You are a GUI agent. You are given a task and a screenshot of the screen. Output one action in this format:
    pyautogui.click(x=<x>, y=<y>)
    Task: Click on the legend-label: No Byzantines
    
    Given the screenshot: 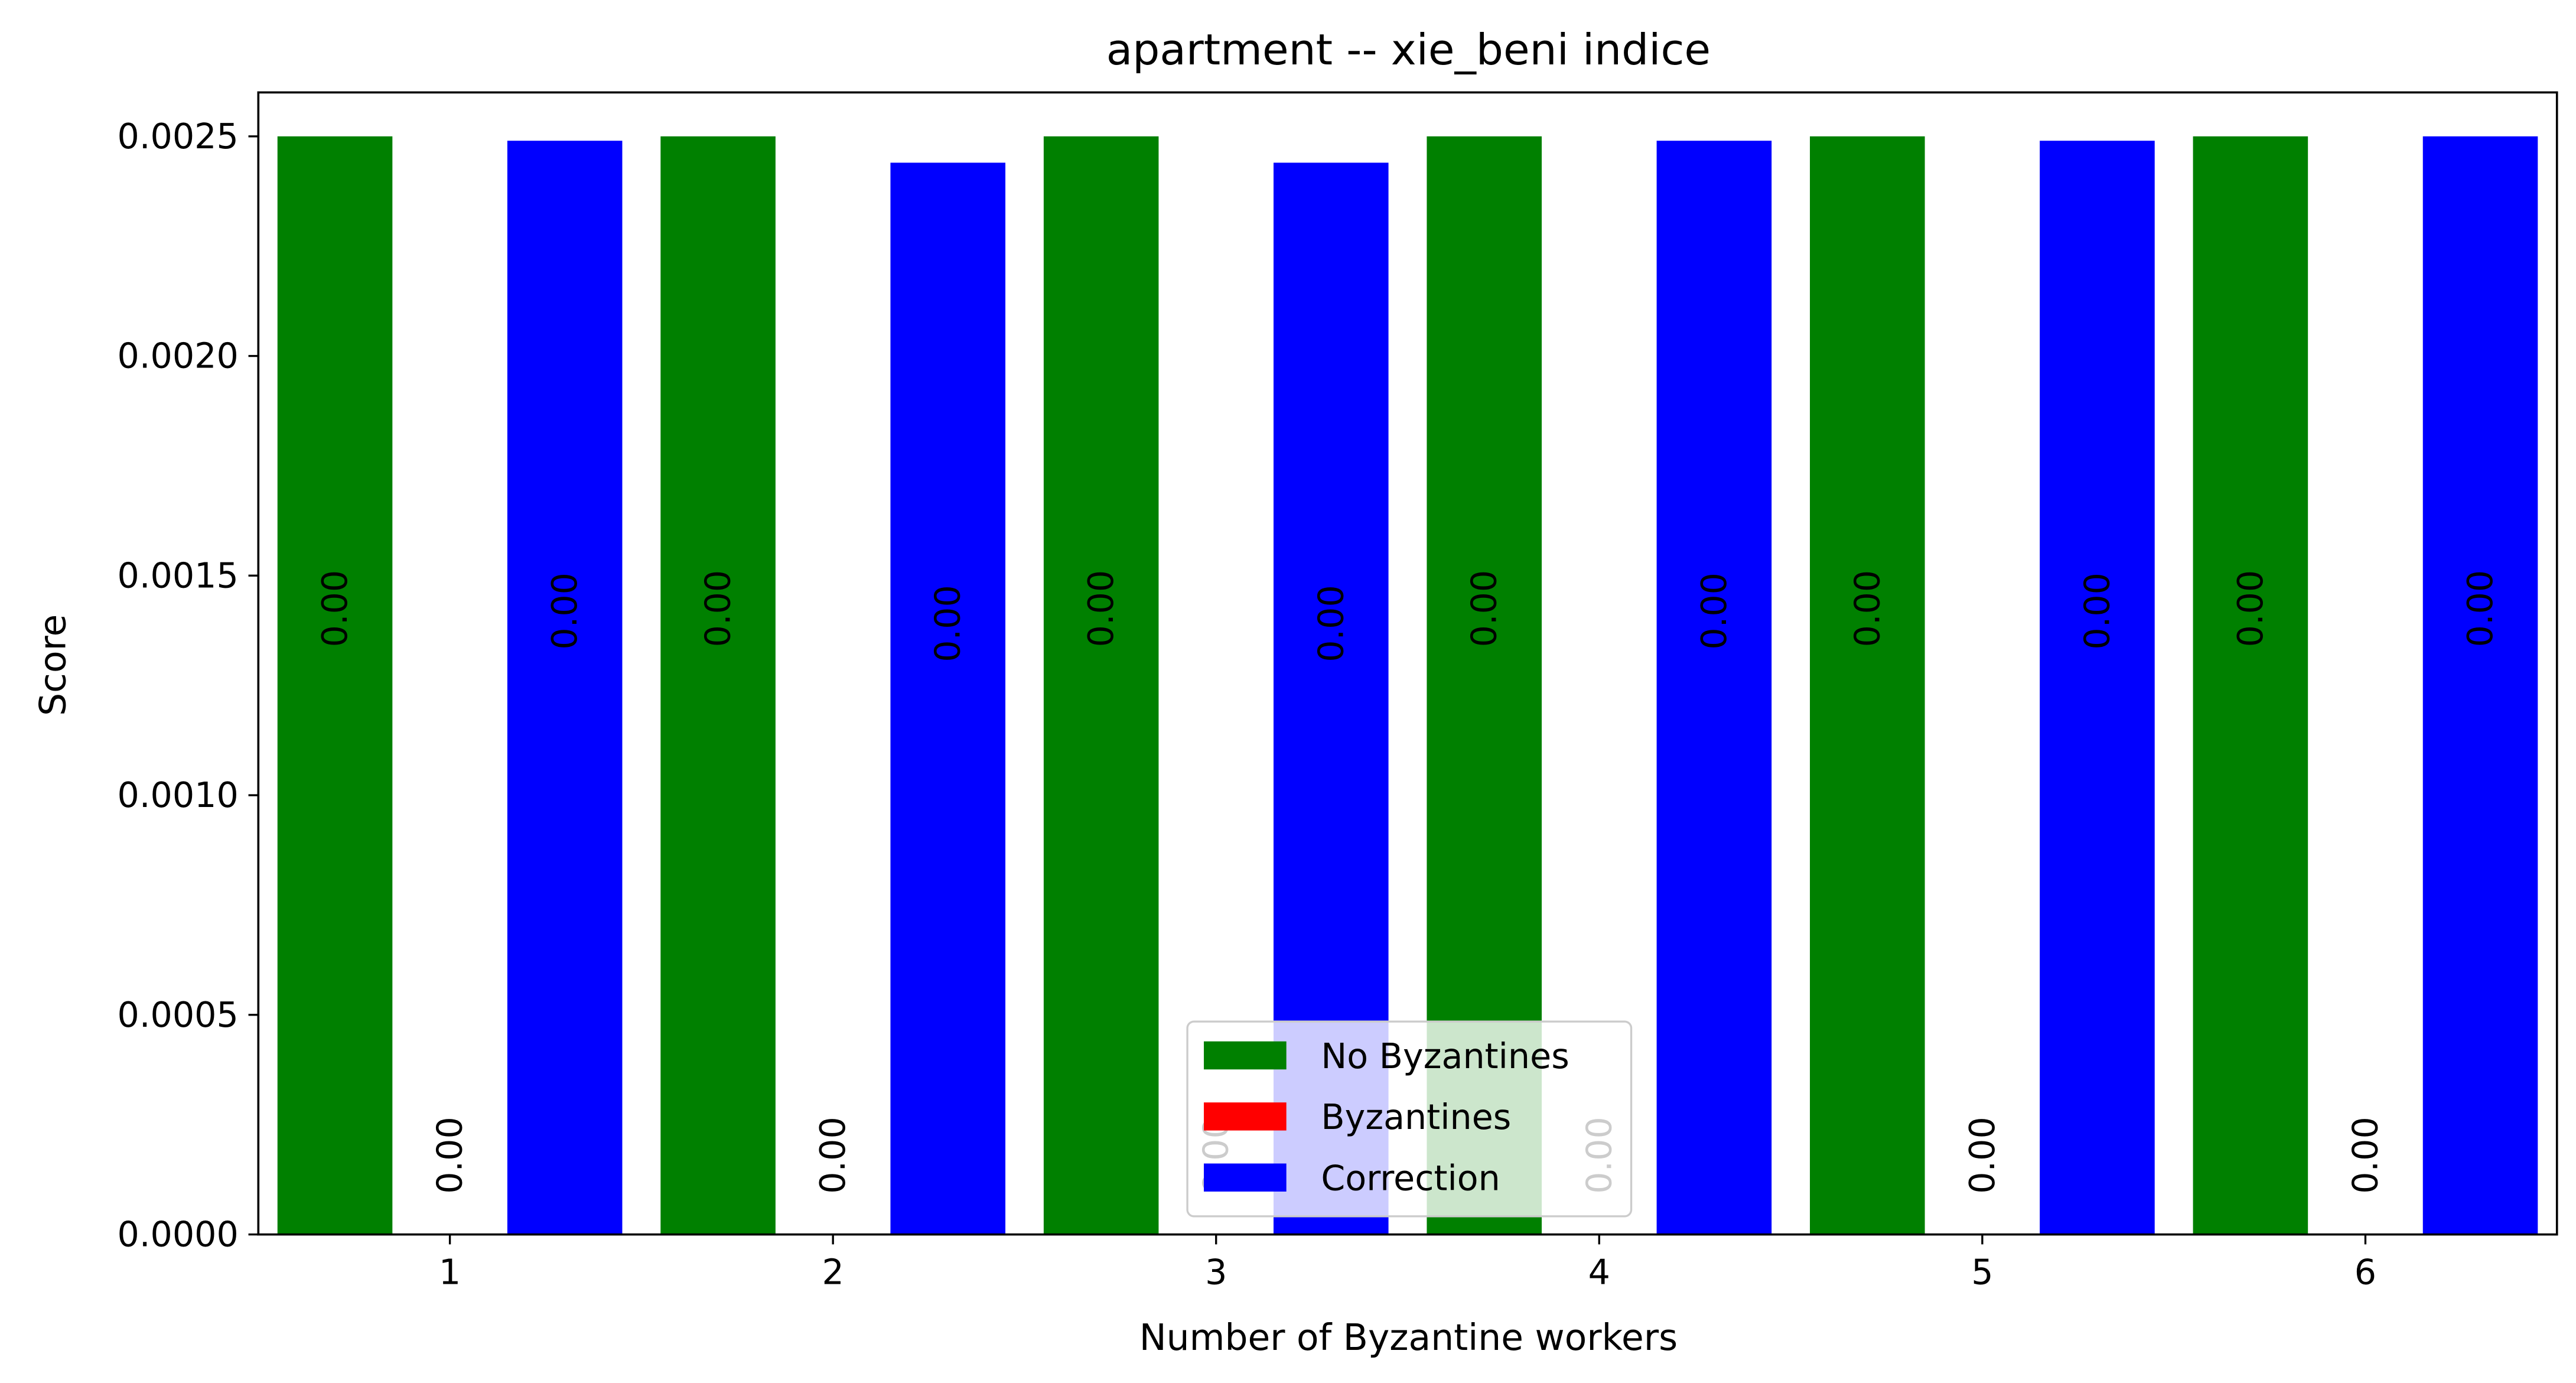 What is the action you would take?
    pyautogui.click(x=1445, y=1056)
    